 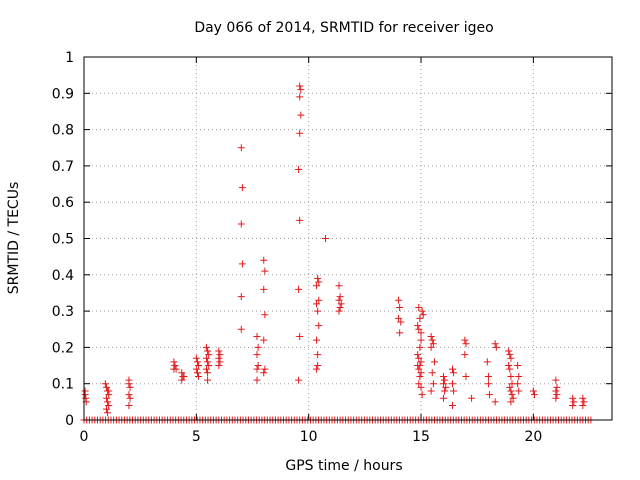 I want to click on x-tick-label: 20, so click(x=533, y=437).